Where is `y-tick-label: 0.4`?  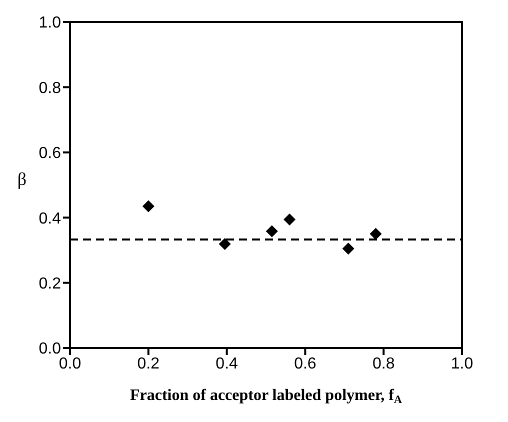
y-tick-label: 0.4 is located at coordinates (50, 219).